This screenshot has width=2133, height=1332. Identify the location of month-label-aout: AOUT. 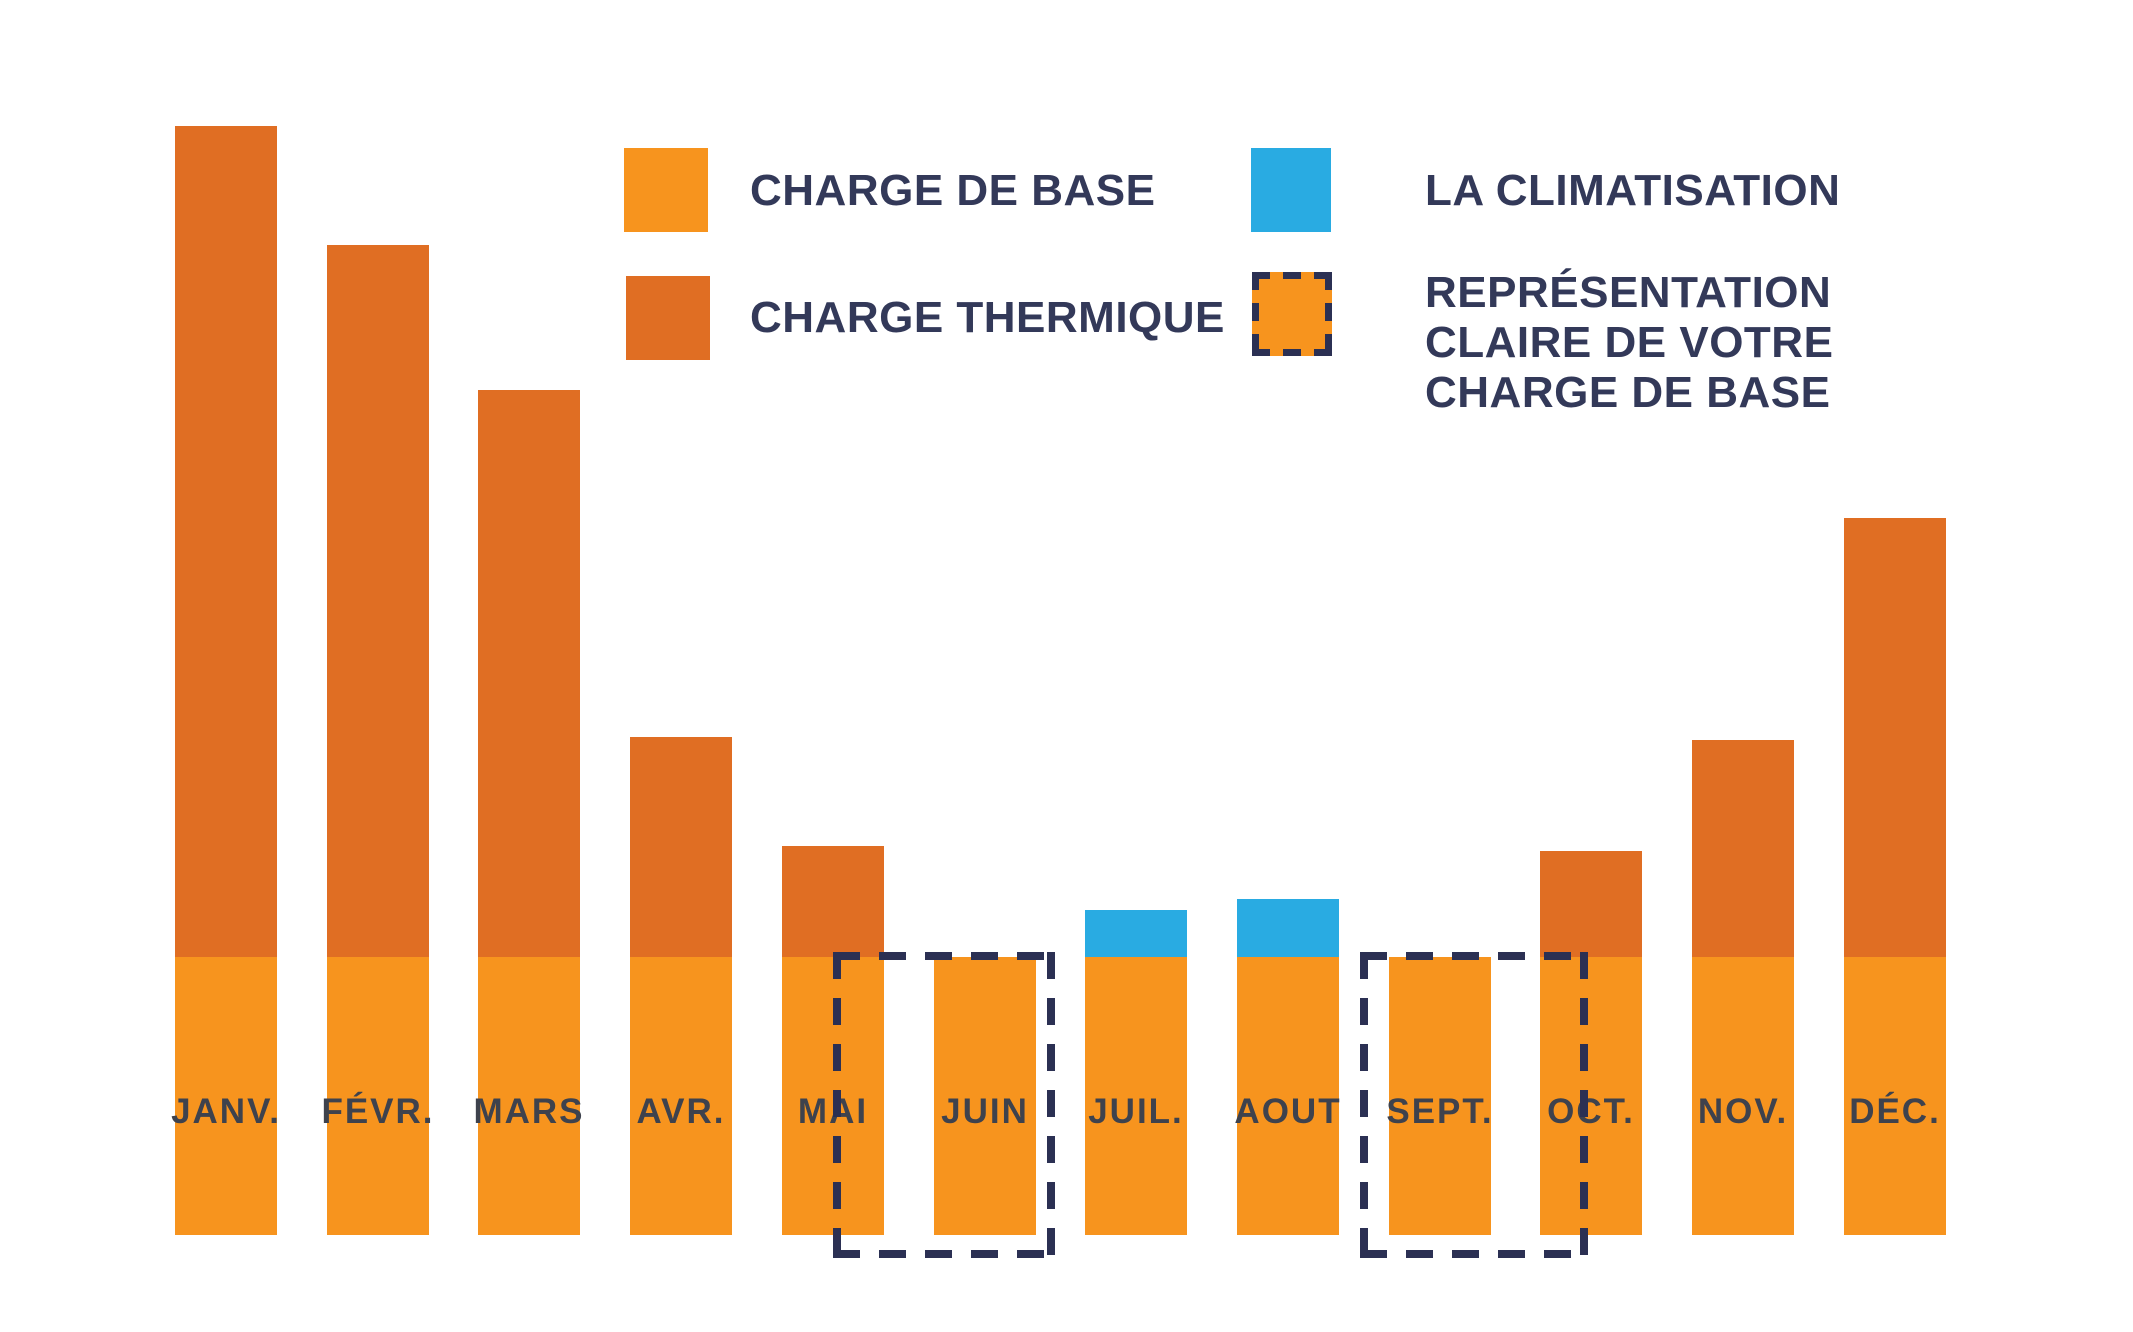
(1288, 1111).